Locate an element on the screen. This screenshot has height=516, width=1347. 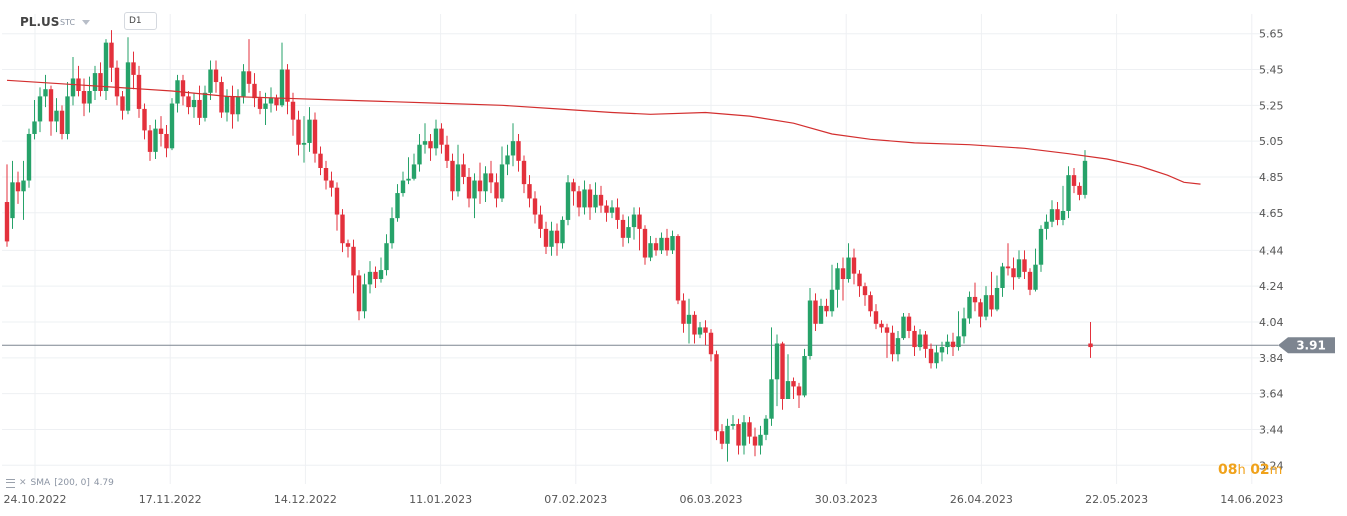
x-tick-label: 14.06.2023 is located at coordinates (1251, 499).